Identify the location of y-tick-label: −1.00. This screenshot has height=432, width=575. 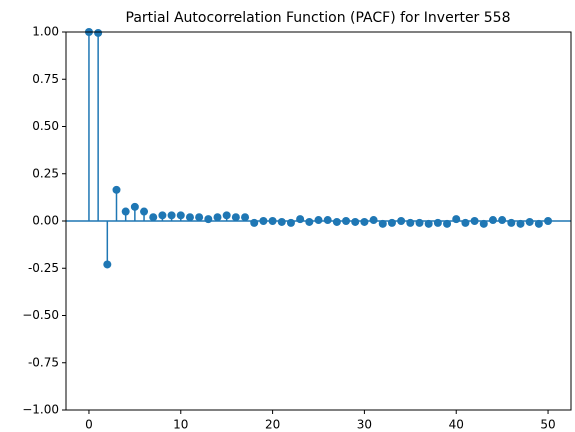
(40, 410).